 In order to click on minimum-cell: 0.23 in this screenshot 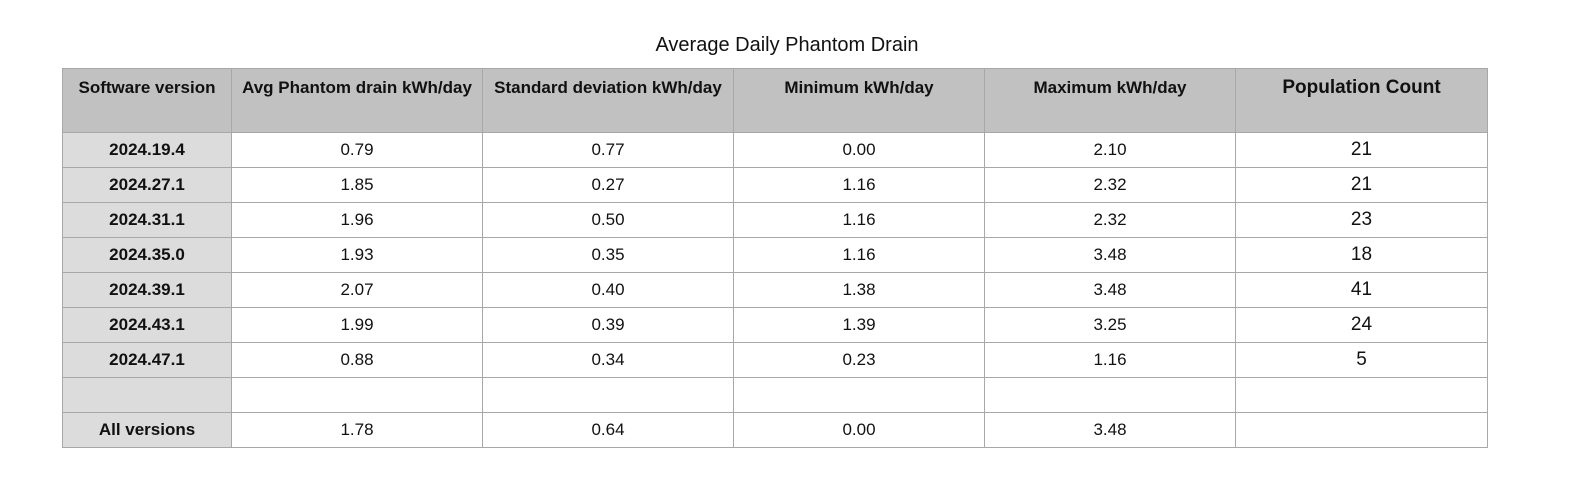, I will do `click(859, 360)`.